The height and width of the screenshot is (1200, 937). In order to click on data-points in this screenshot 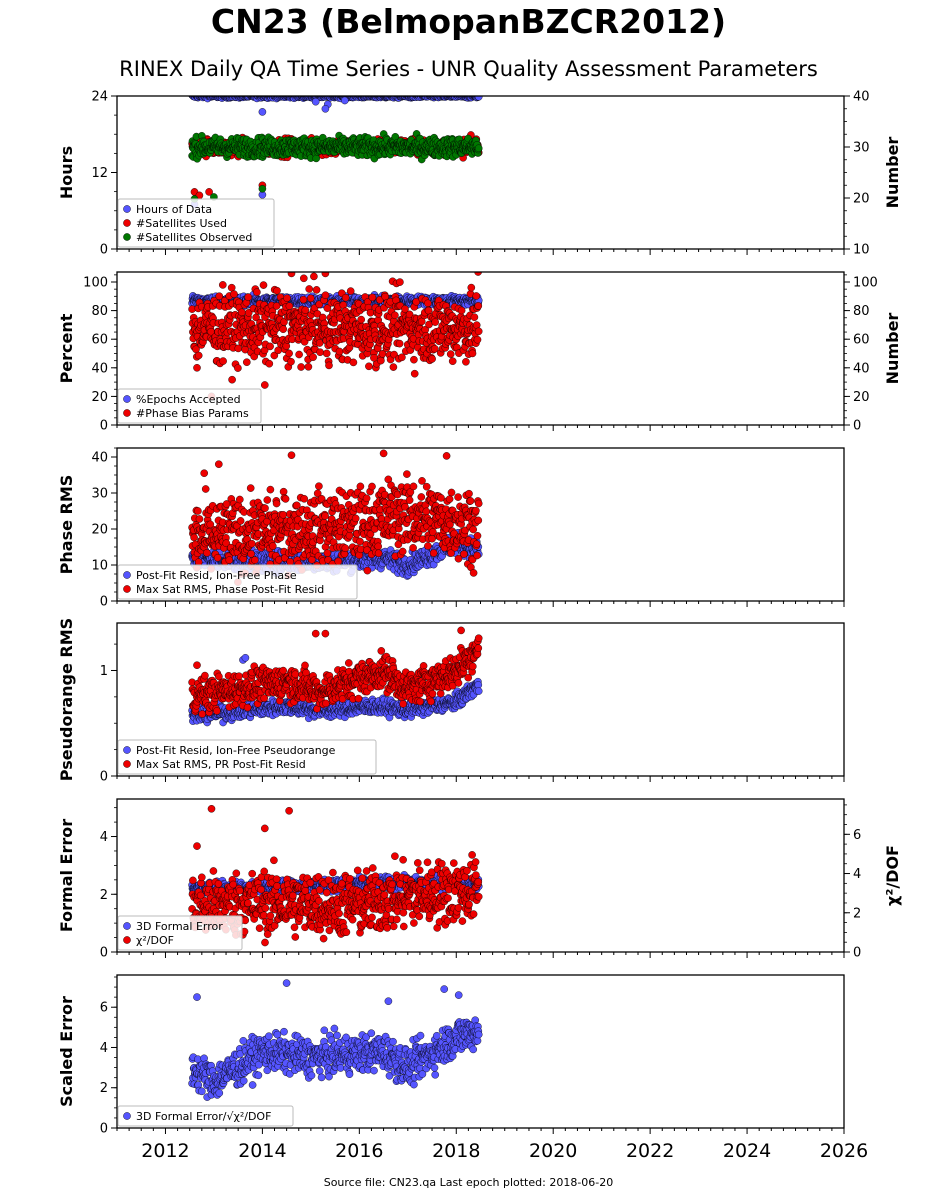, I will do `click(335, 336)`.